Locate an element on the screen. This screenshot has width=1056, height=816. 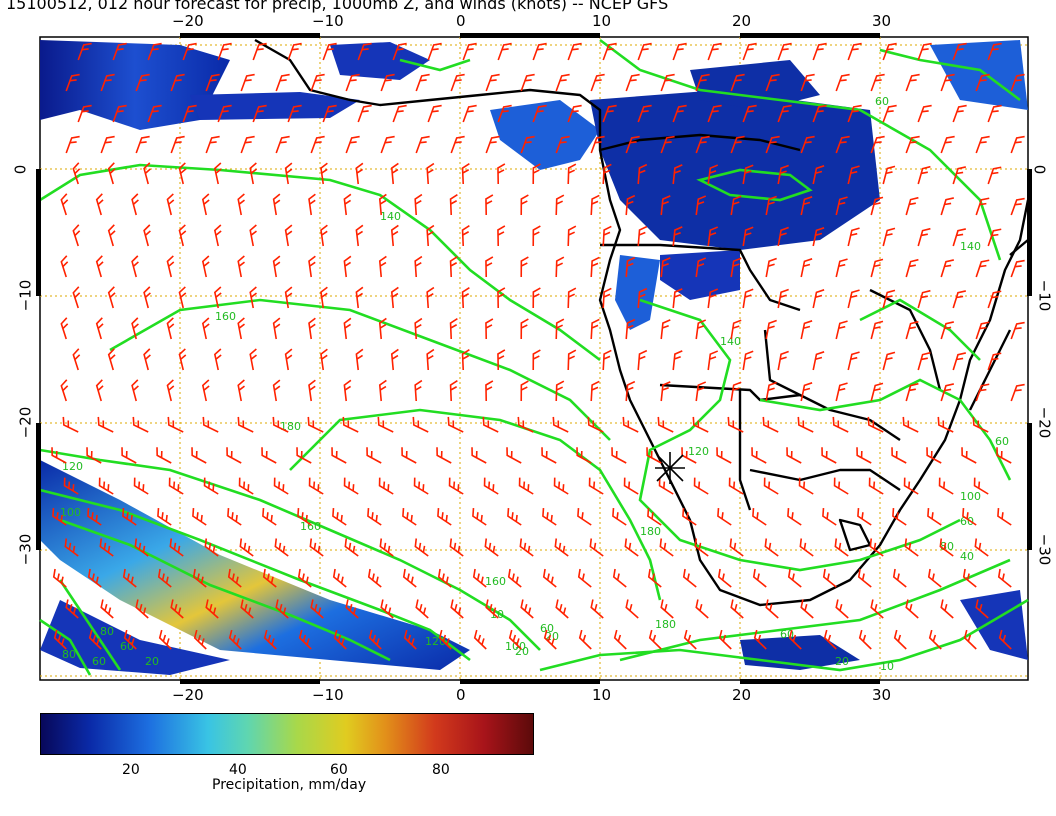
contour-label: 100 is located at coordinates (70, 512).